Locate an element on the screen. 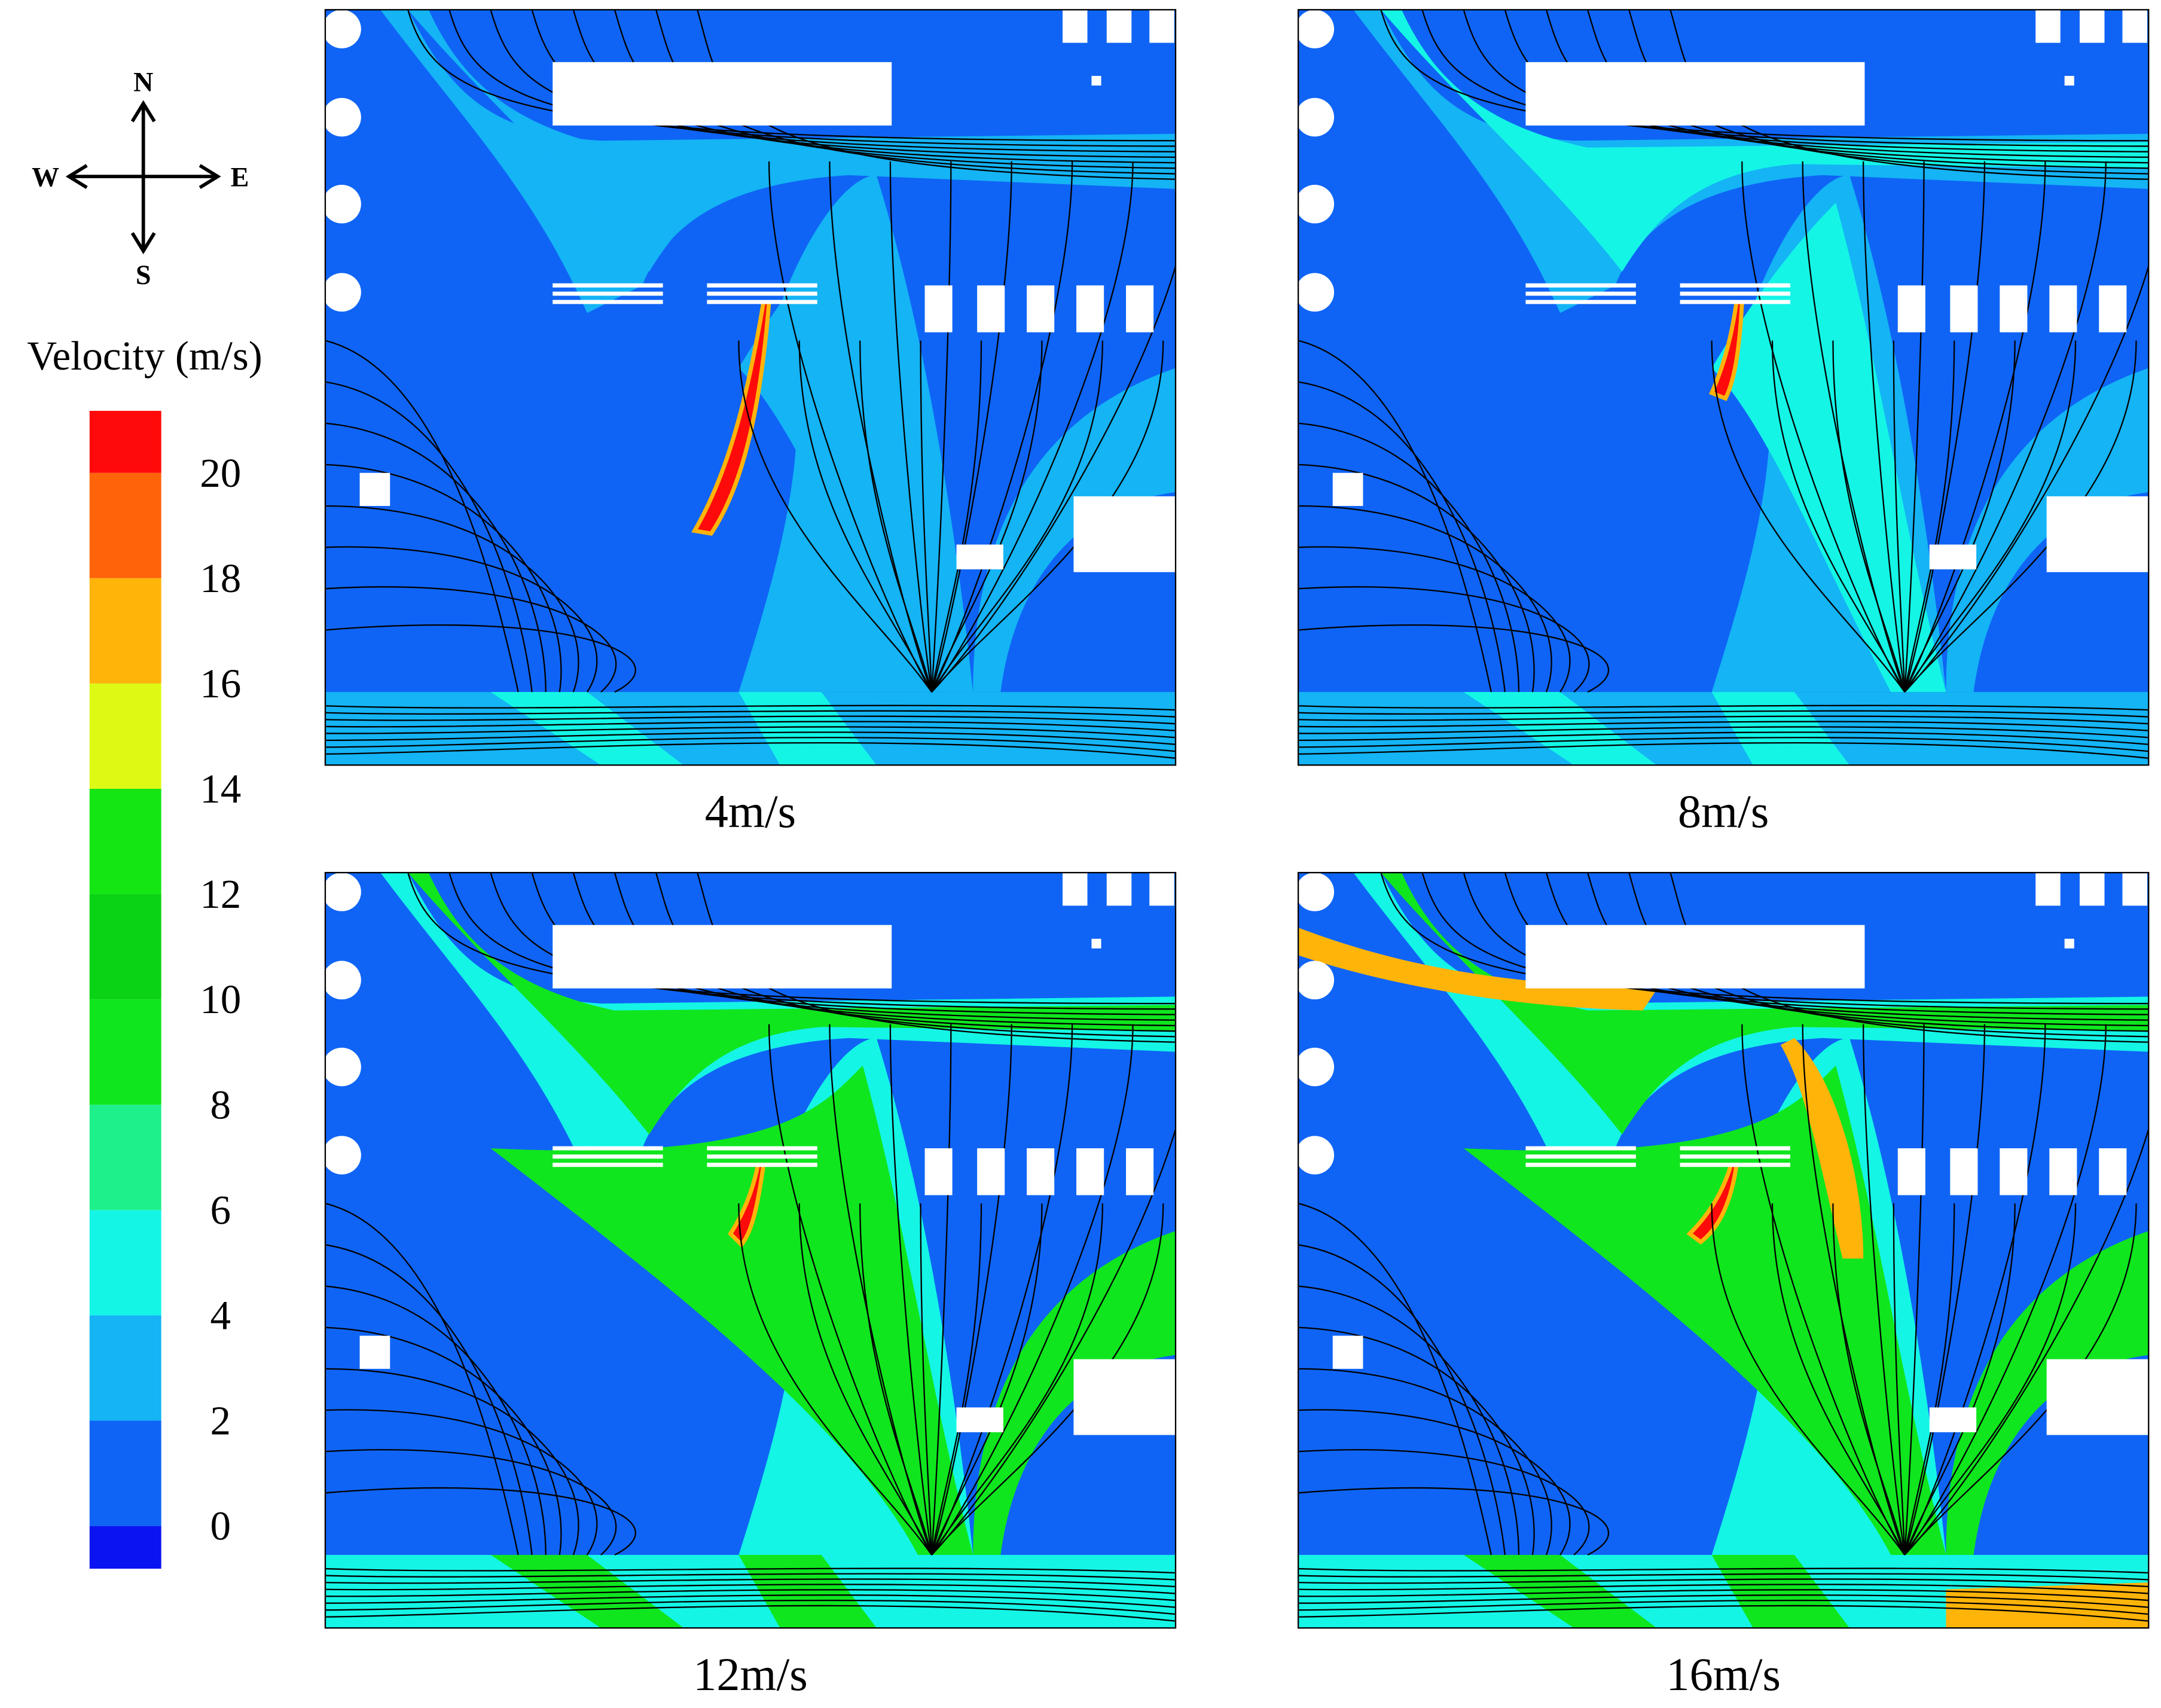 The height and width of the screenshot is (1708, 2161). colorbar-title: Velocity (m/s) is located at coordinates (145, 356).